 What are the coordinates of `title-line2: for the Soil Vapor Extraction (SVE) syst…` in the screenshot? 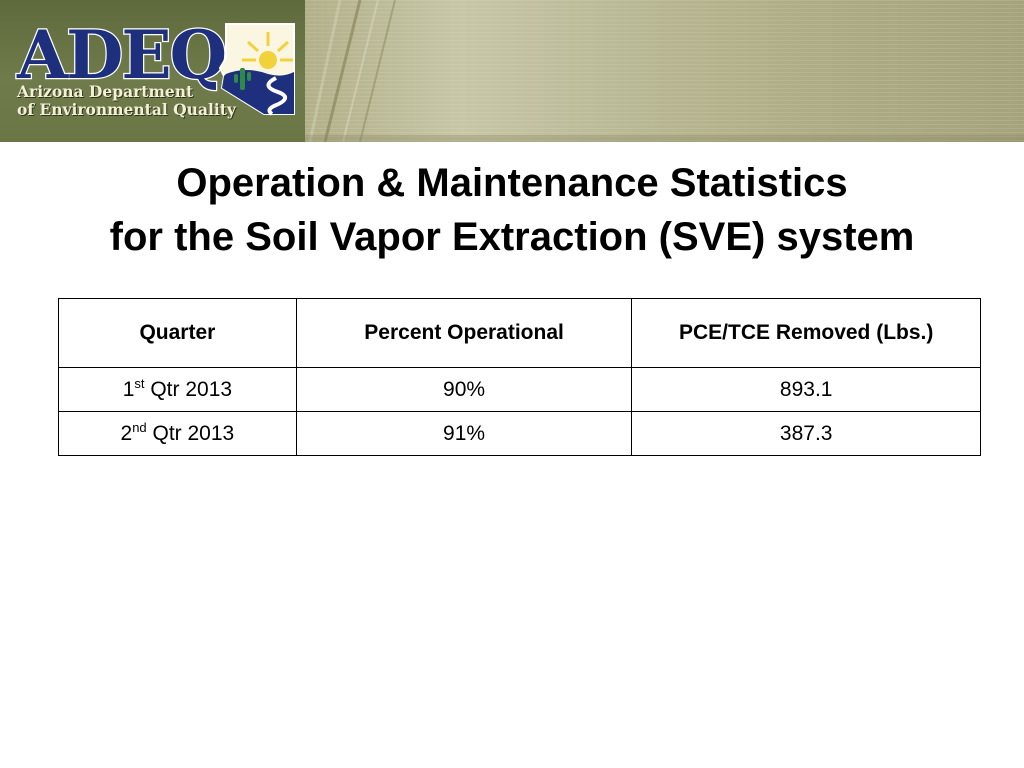 It's located at (512, 237).